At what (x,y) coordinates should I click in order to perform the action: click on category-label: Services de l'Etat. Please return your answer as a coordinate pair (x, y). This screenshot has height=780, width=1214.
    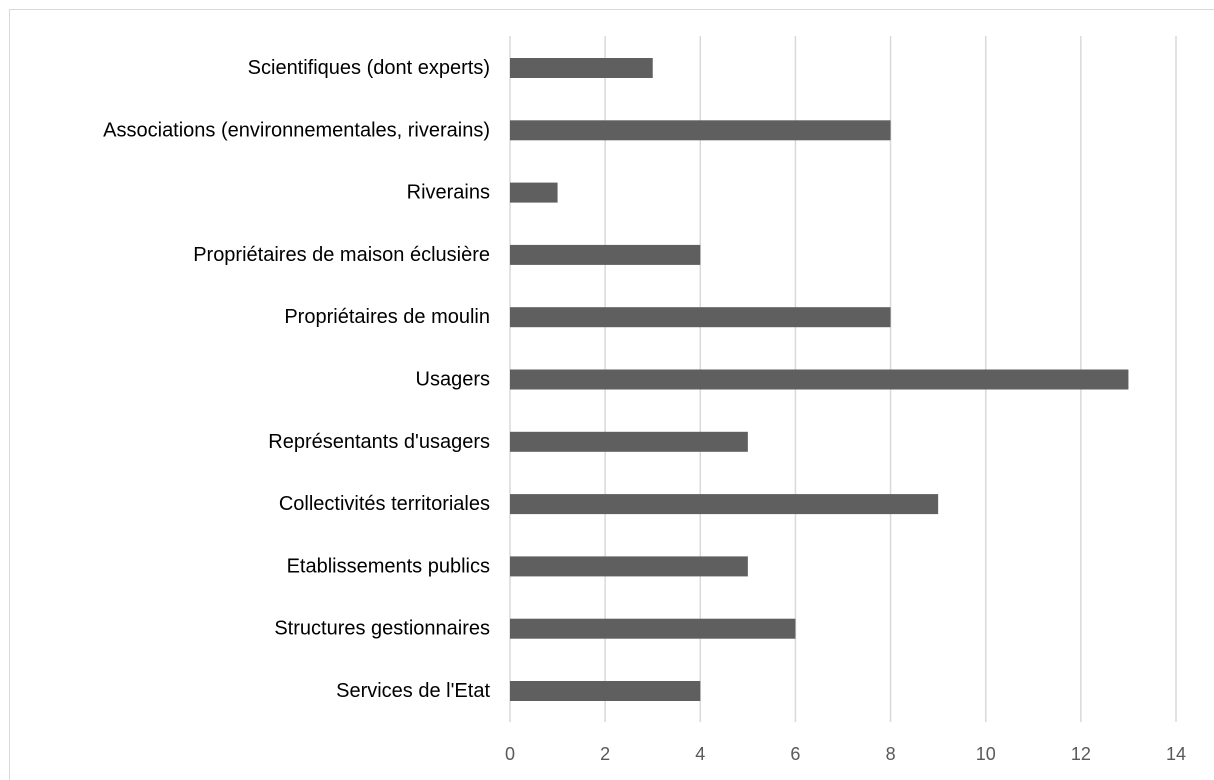
    Looking at the image, I should click on (413, 691).